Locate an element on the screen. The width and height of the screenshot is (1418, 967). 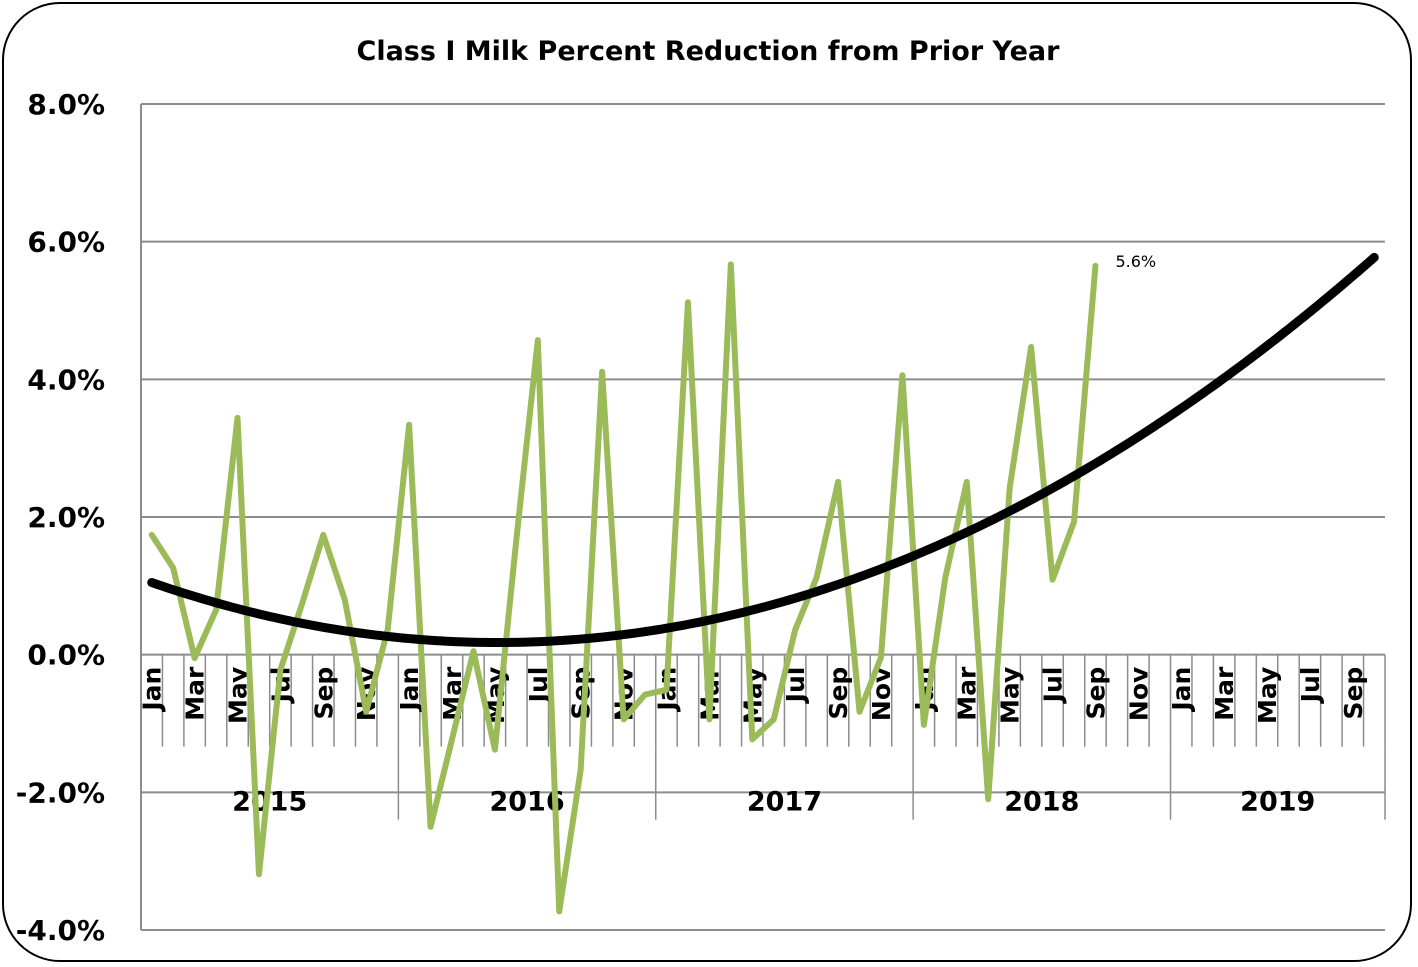
y-tick-label: 4.0% is located at coordinates (66, 379).